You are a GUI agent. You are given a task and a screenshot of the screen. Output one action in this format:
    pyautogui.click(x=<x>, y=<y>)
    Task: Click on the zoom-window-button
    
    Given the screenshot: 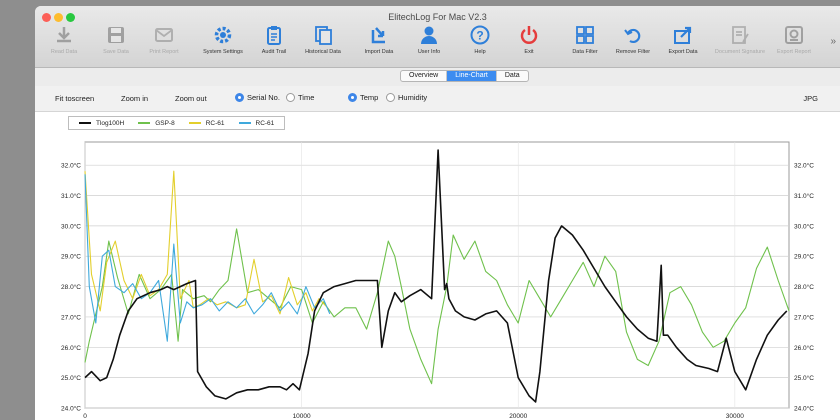 What is the action you would take?
    pyautogui.click(x=70, y=17)
    